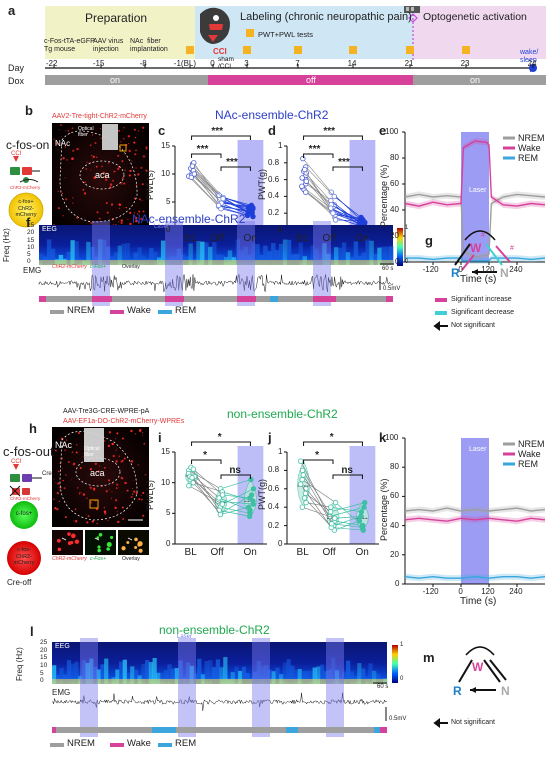  What do you see at coordinates (475, 225) in the screenshot?
I see `error-band-NREM` at bounding box center [475, 225].